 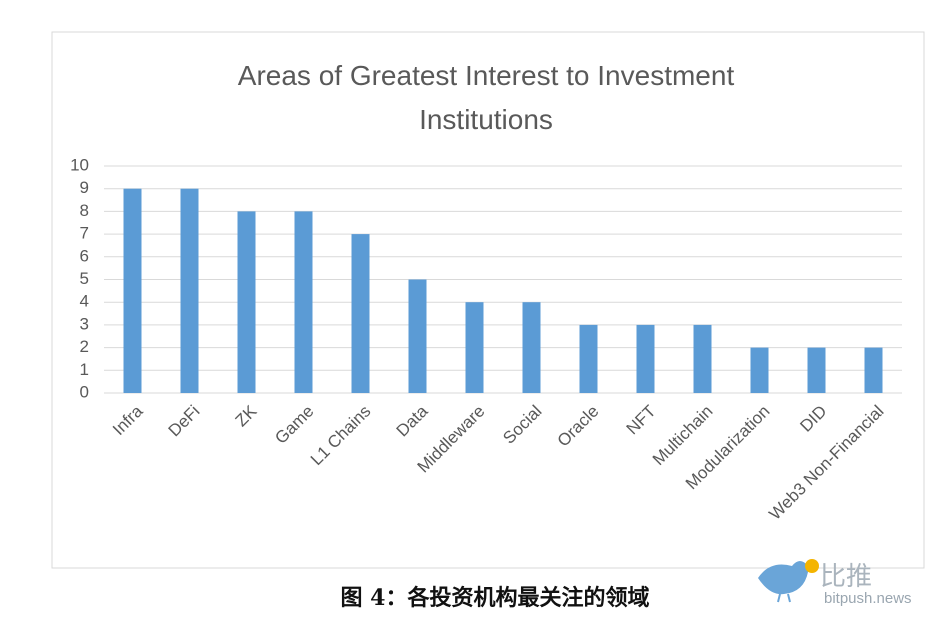 What do you see at coordinates (79, 164) in the screenshot?
I see `y-tick-label: 10` at bounding box center [79, 164].